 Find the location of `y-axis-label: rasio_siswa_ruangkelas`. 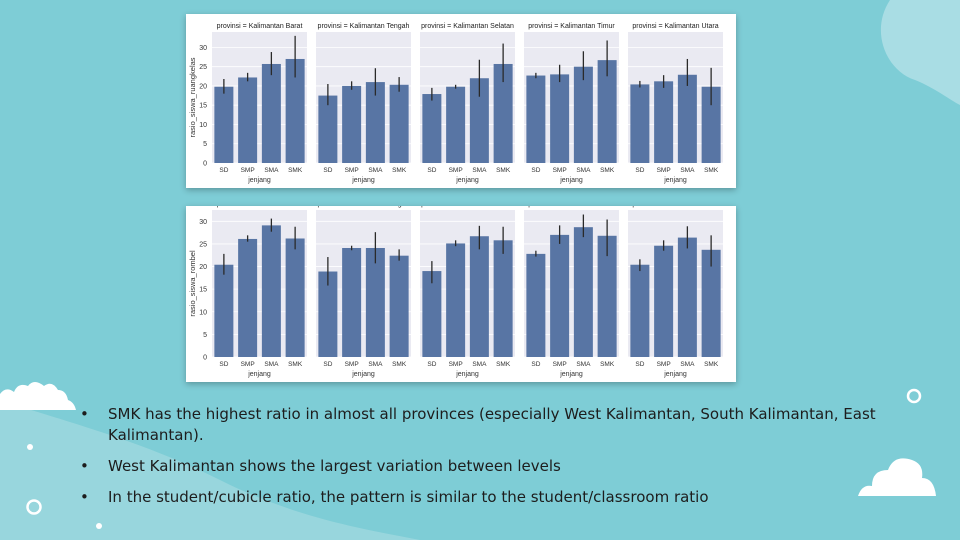

y-axis-label: rasio_siswa_ruangkelas is located at coordinates (192, 97).